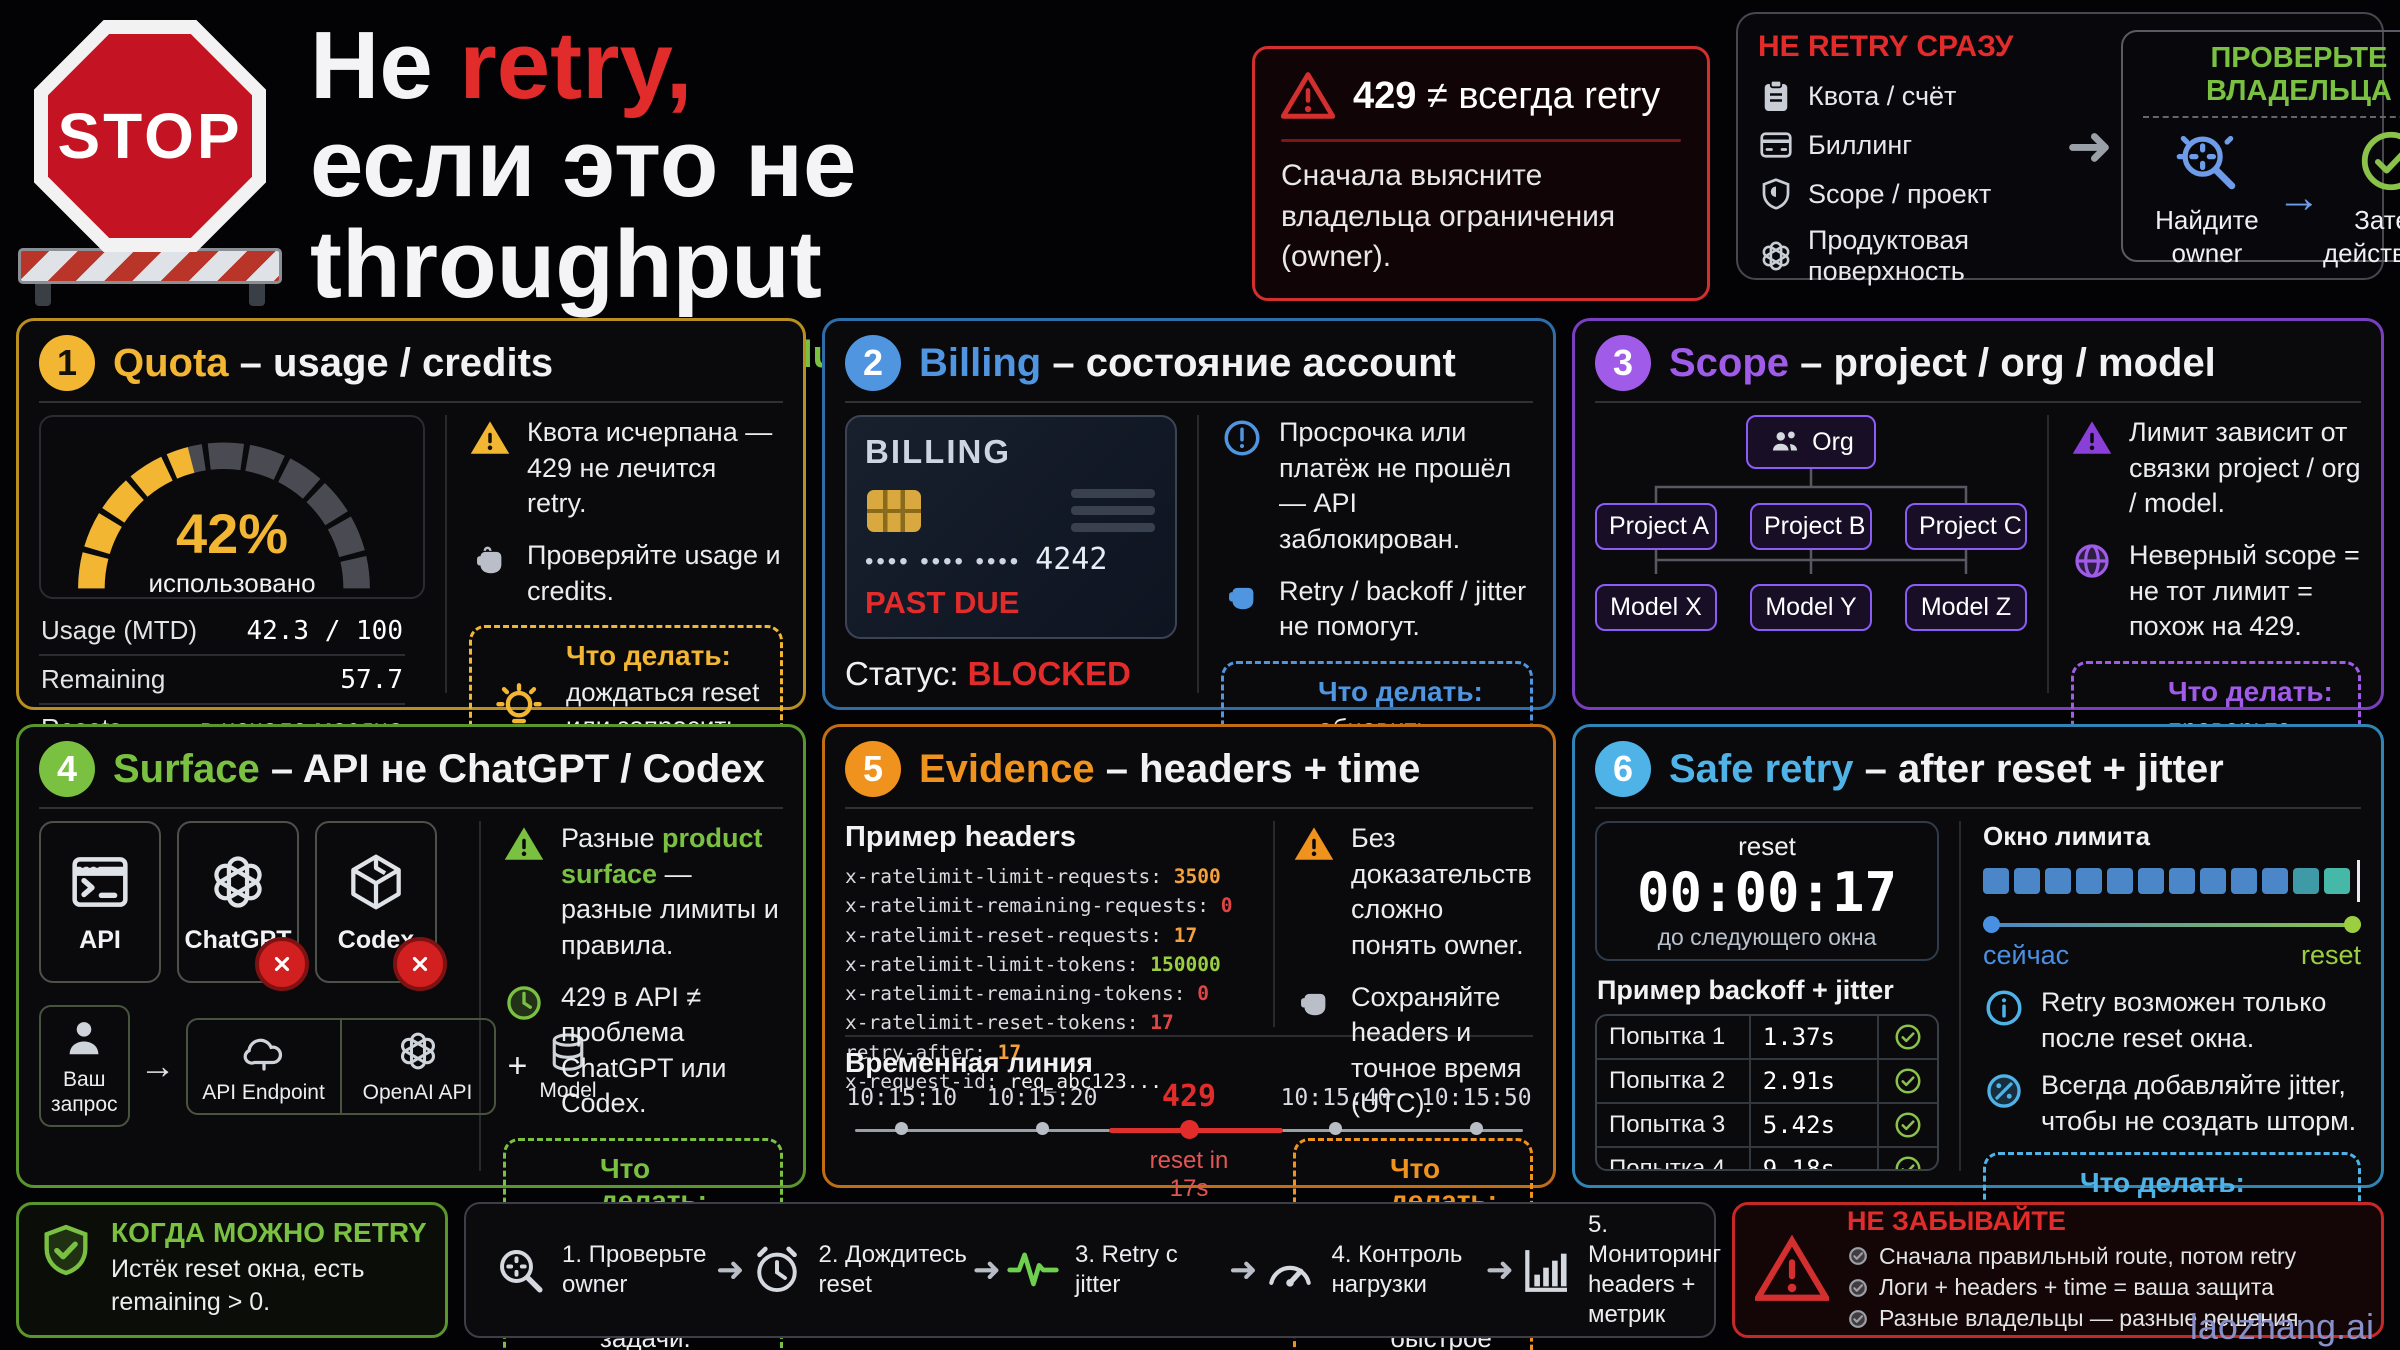 The image size is (2400, 1350). Describe the element at coordinates (1656, 526) in the screenshot. I see `tree-project-node: Project A` at that location.